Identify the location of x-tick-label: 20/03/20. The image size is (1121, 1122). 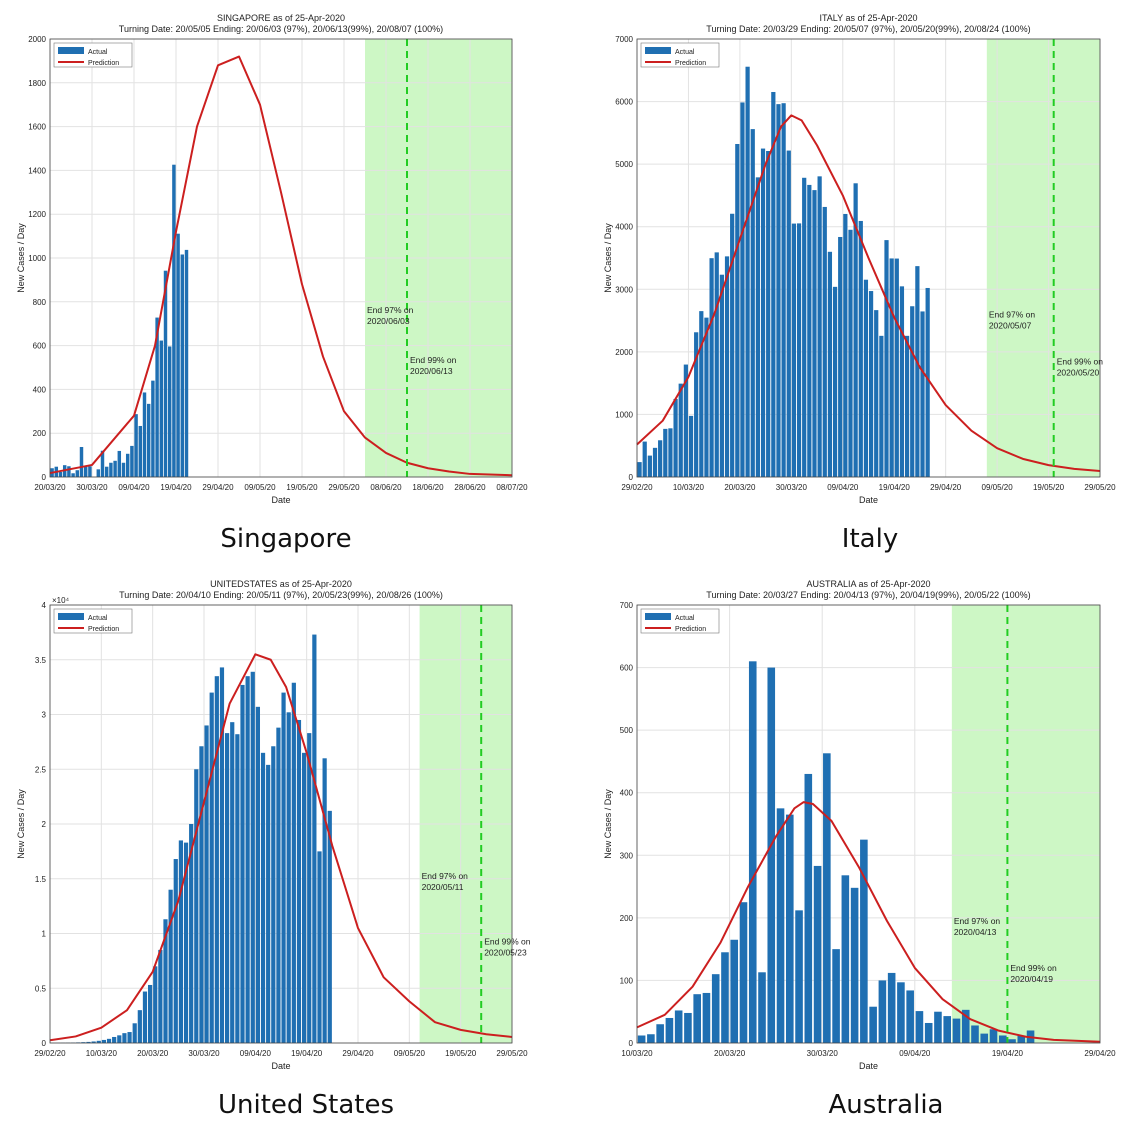
(153, 1053).